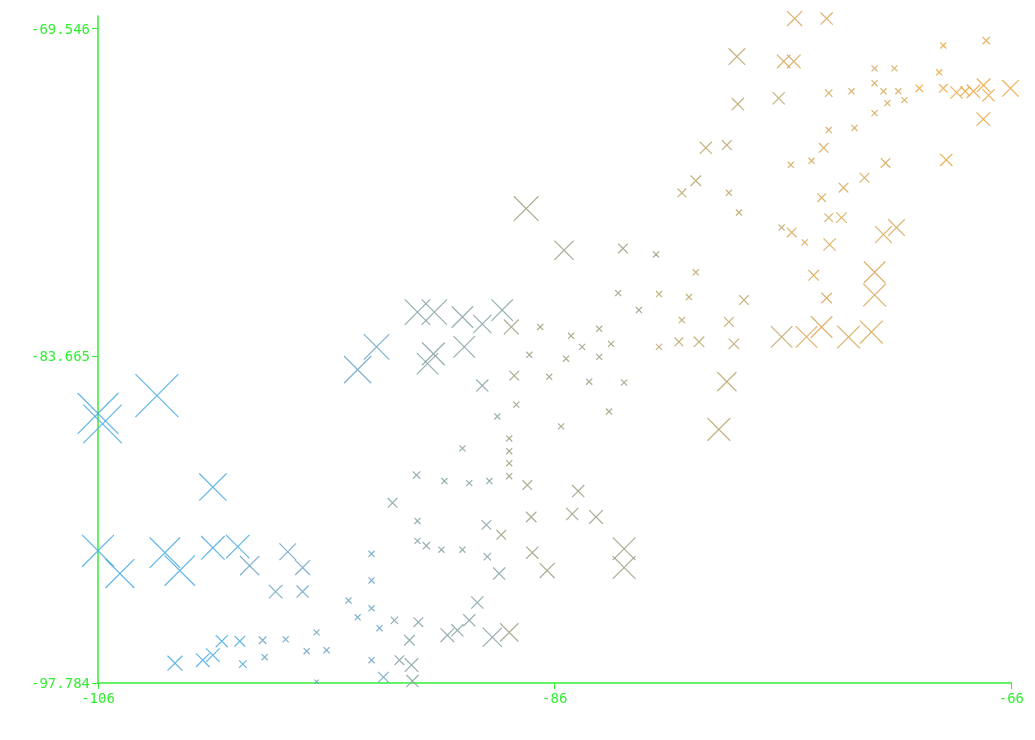 The width and height of the screenshot is (1035, 740). What do you see at coordinates (1011, 698) in the screenshot?
I see `x-tick-label: -66` at bounding box center [1011, 698].